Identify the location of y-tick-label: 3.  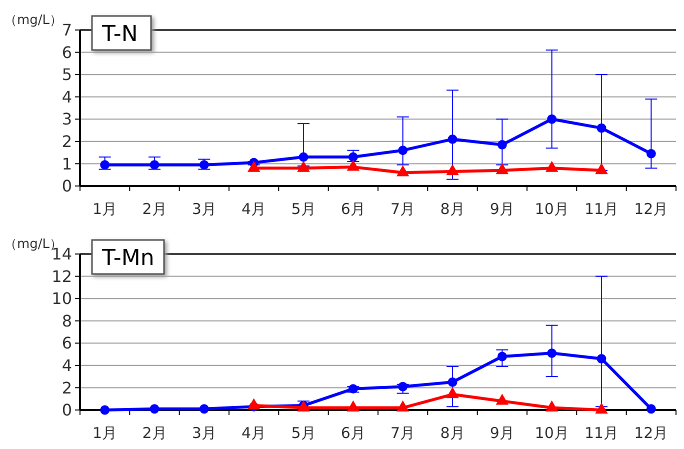
(67, 119).